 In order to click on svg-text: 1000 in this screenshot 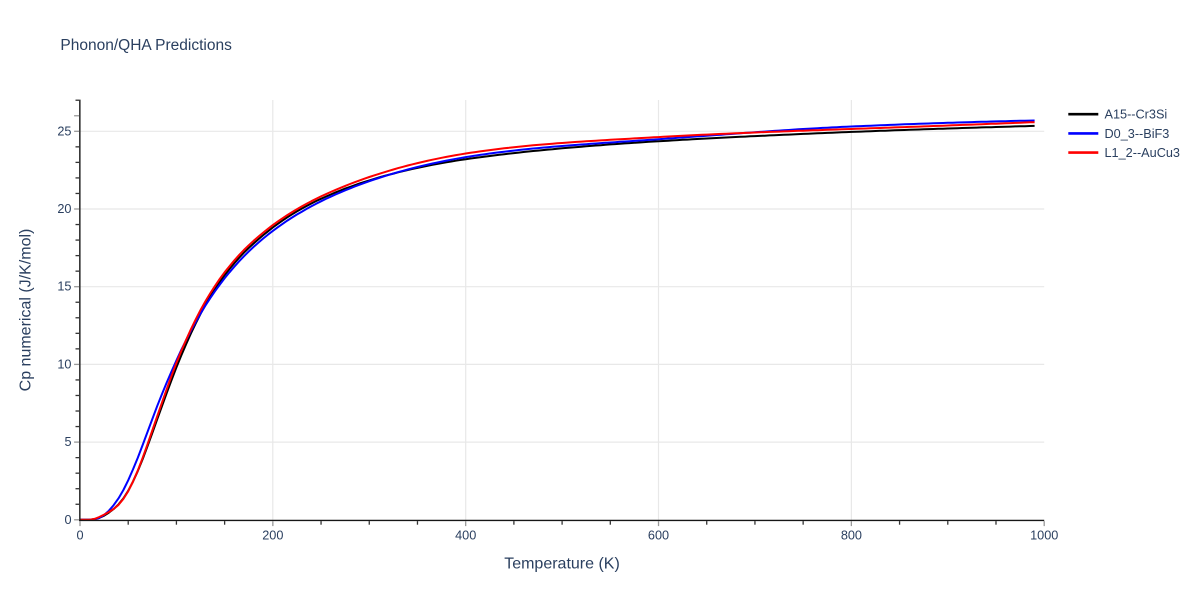, I will do `click(1044, 536)`.